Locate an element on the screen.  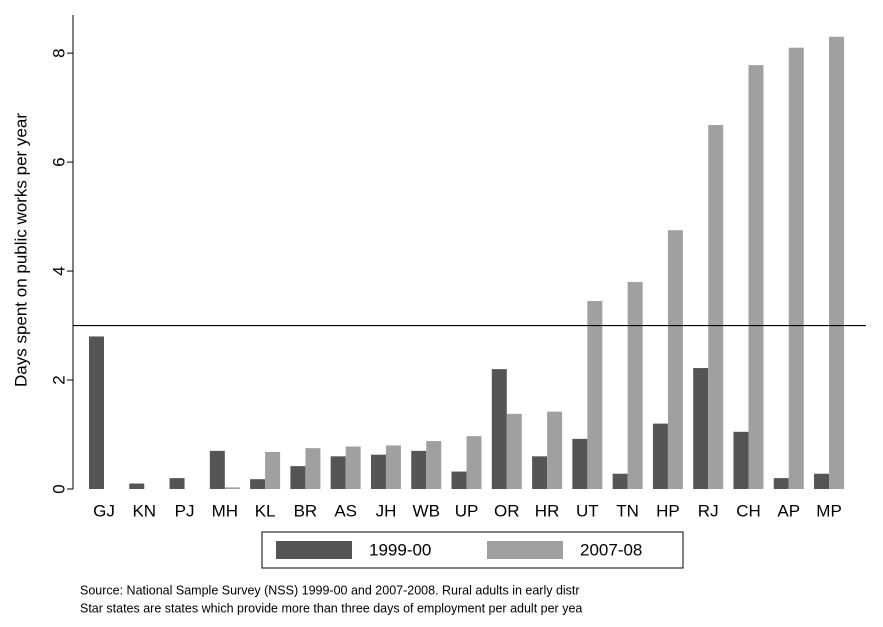
x-tick-label: JH is located at coordinates (386, 510).